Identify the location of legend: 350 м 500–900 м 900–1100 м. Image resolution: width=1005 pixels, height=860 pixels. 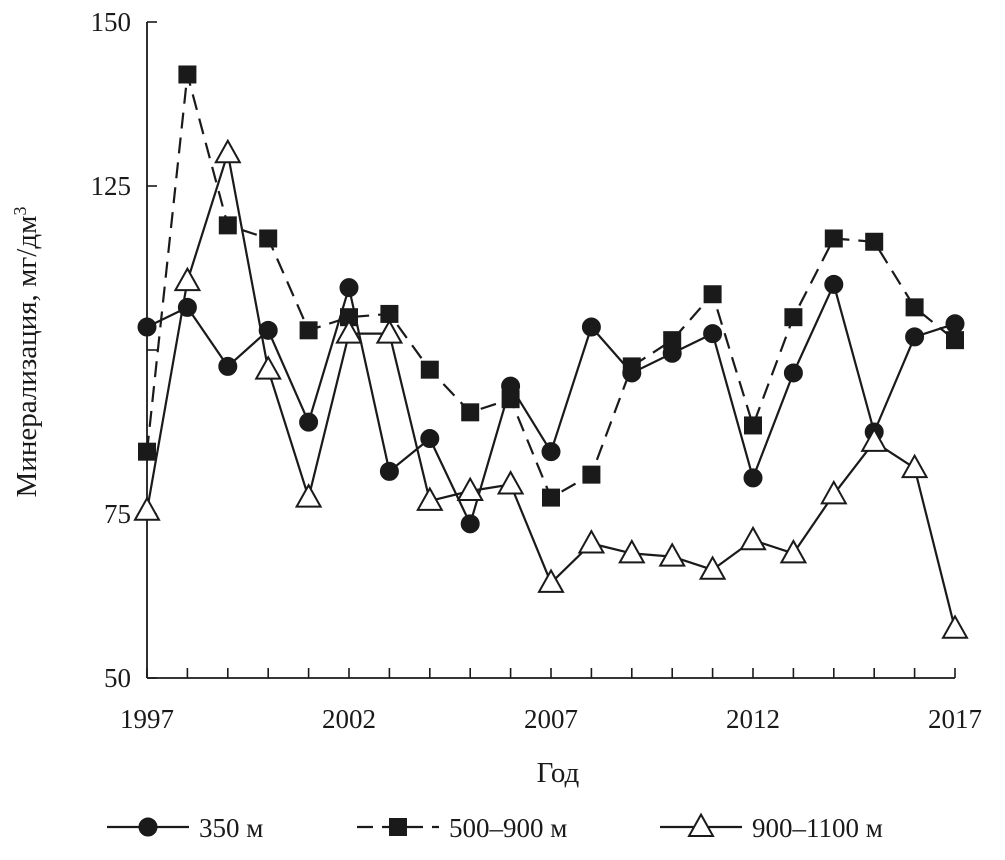
(495, 827).